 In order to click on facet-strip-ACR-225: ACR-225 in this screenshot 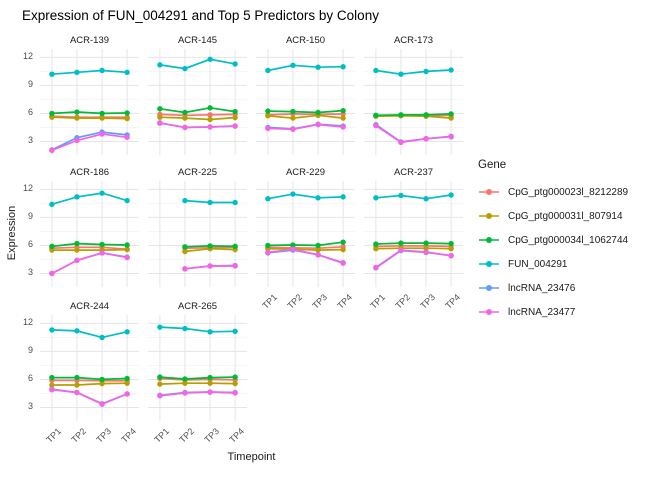, I will do `click(197, 172)`.